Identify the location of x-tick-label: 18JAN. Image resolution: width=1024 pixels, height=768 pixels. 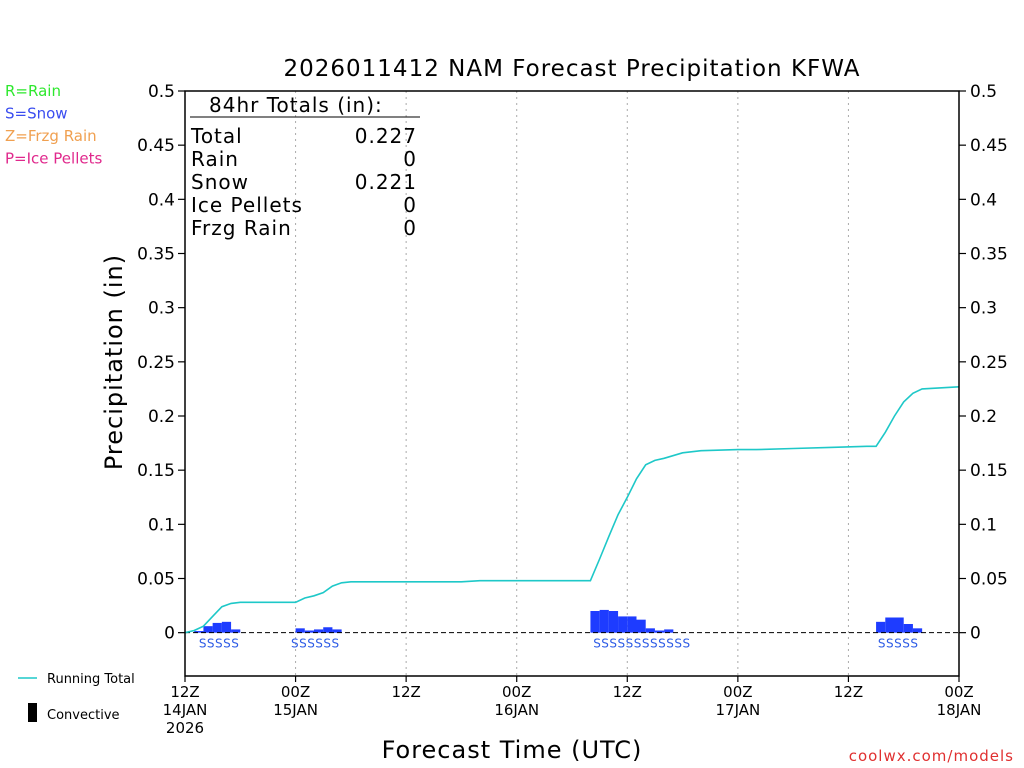
(959, 710).